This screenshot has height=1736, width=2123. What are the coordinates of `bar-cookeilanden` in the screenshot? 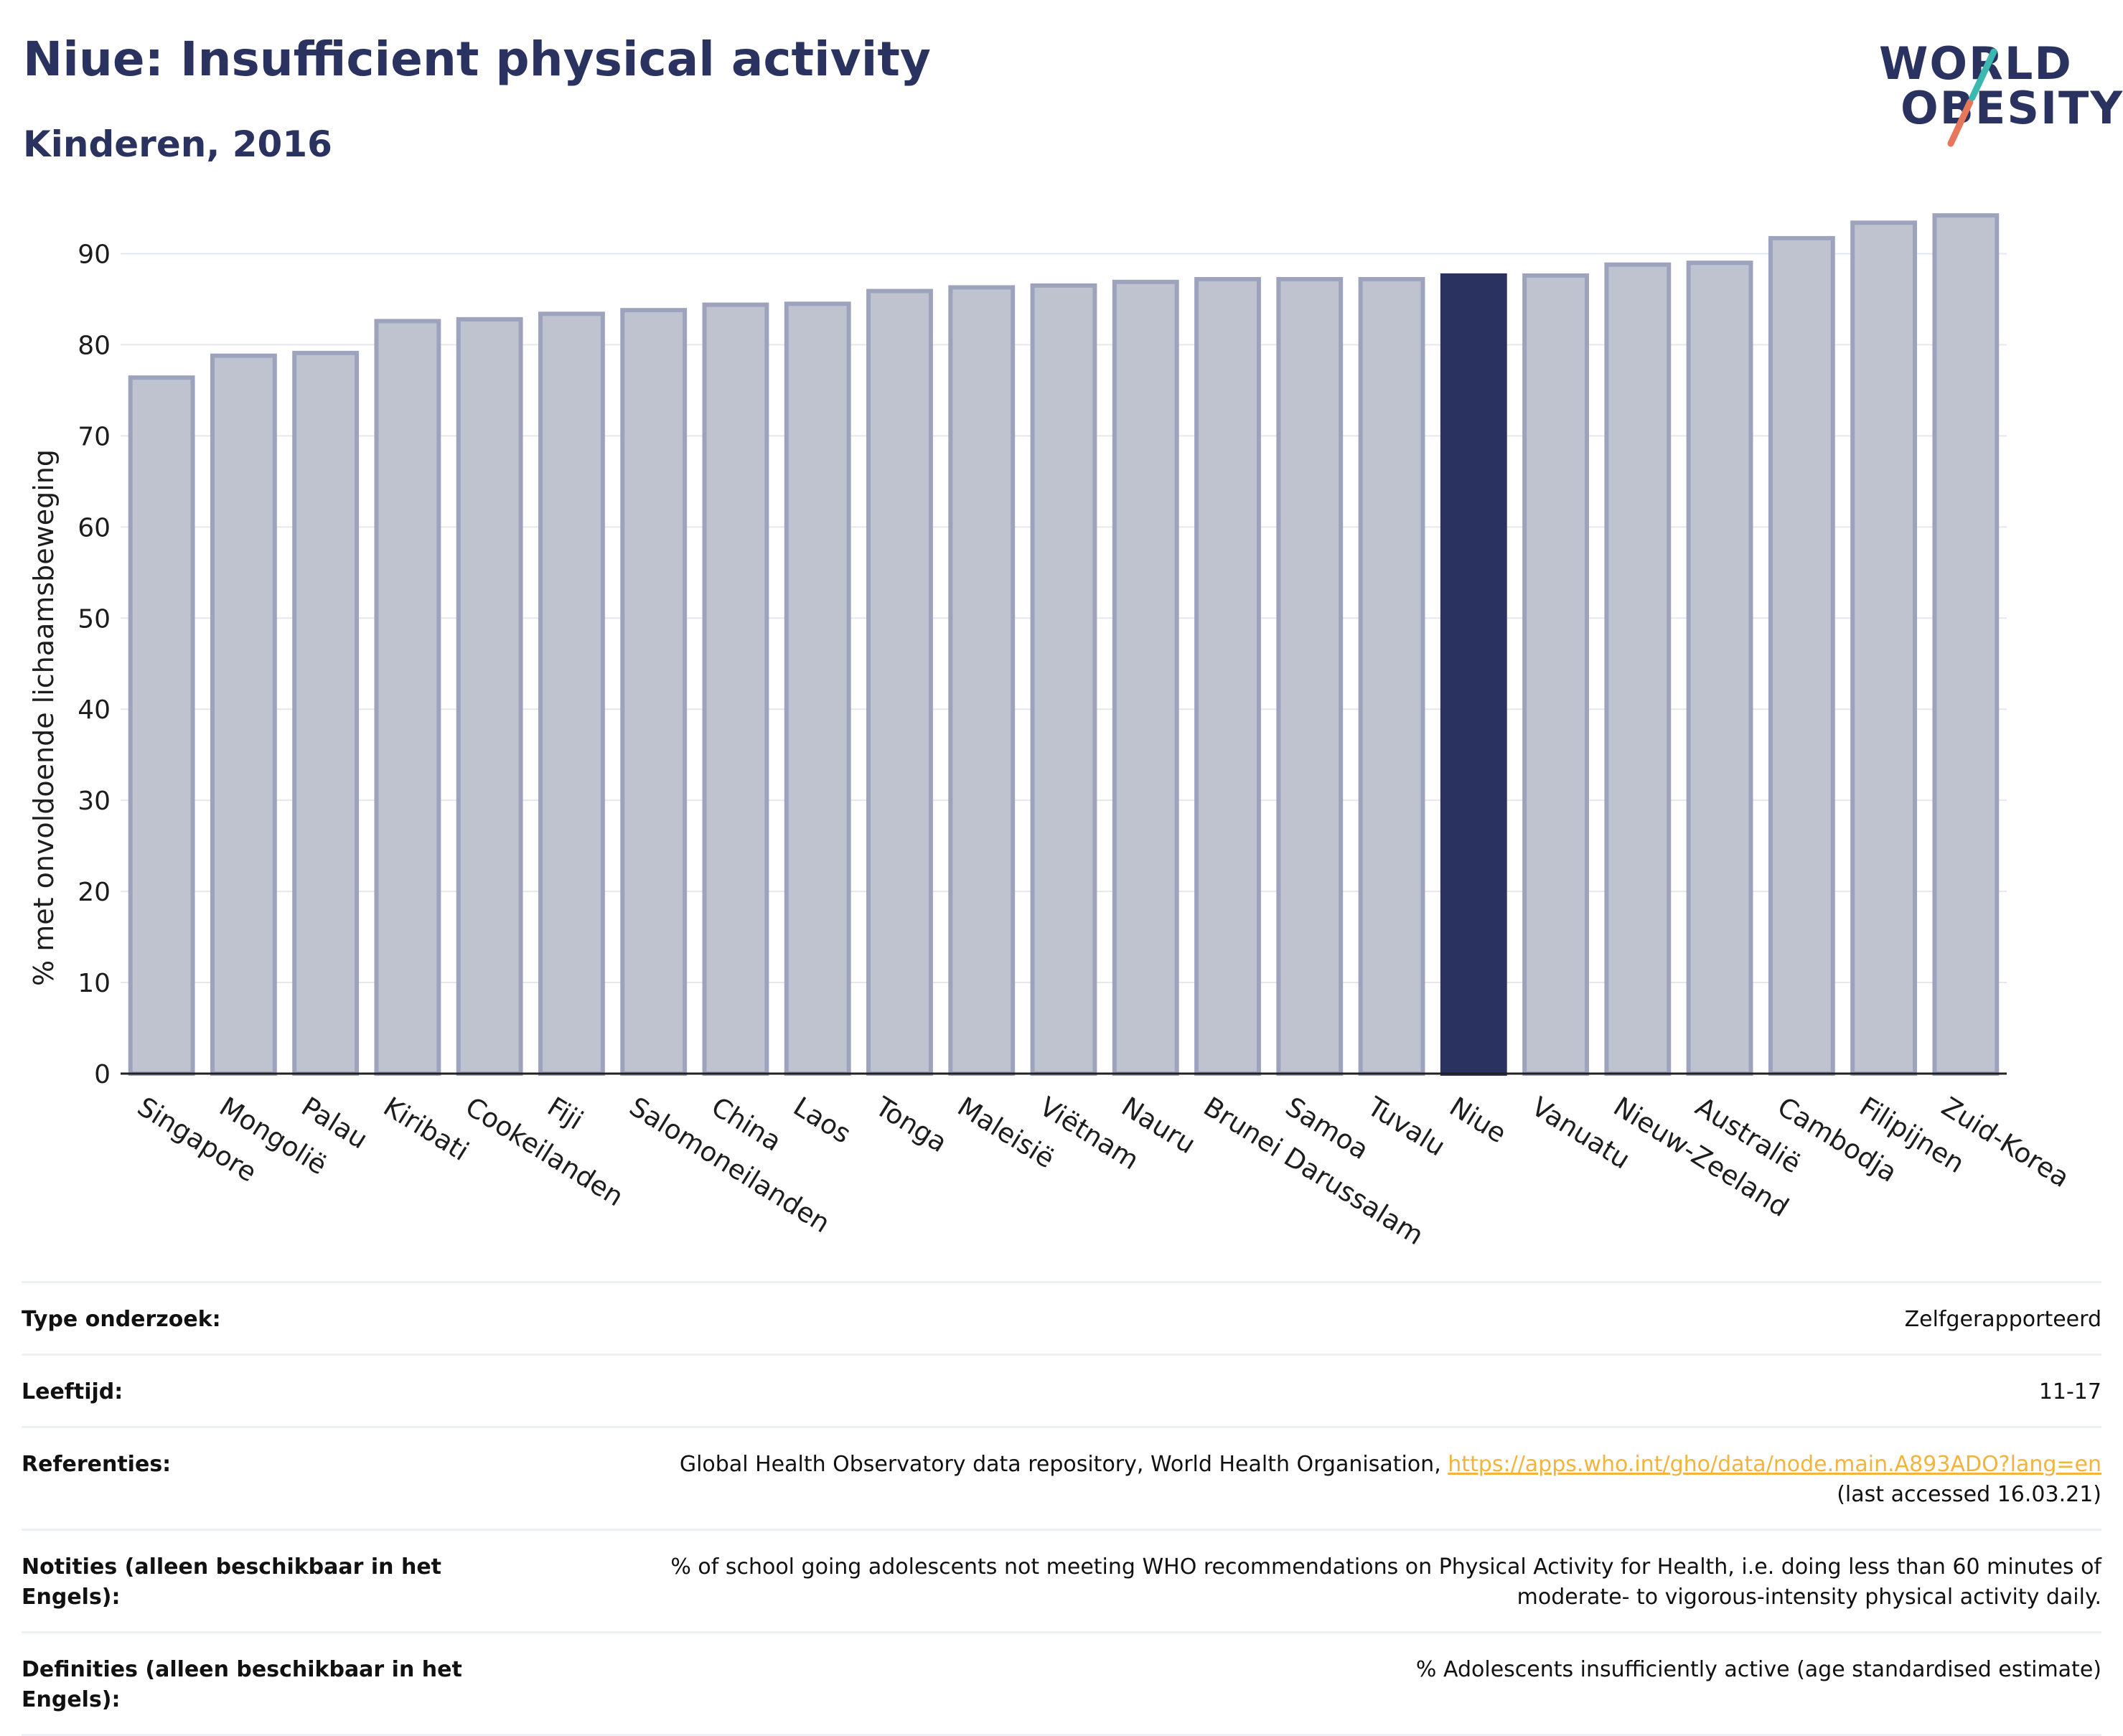 It's located at (489, 696).